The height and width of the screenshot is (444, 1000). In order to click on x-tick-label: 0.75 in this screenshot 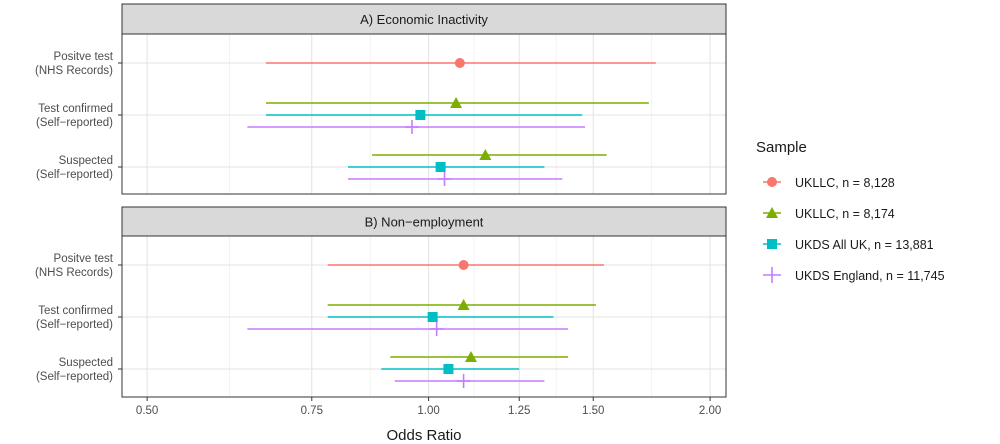, I will do `click(312, 411)`.